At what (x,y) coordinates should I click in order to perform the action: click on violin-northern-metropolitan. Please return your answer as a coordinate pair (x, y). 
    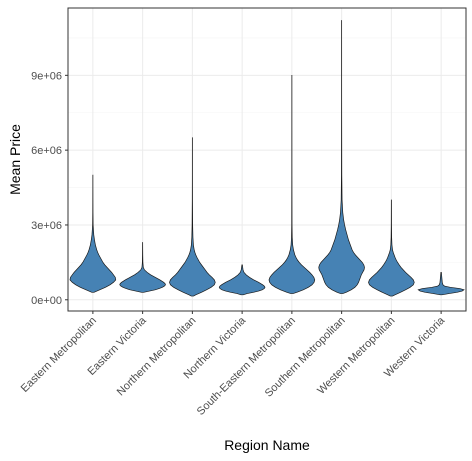
    Looking at the image, I should click on (192, 217).